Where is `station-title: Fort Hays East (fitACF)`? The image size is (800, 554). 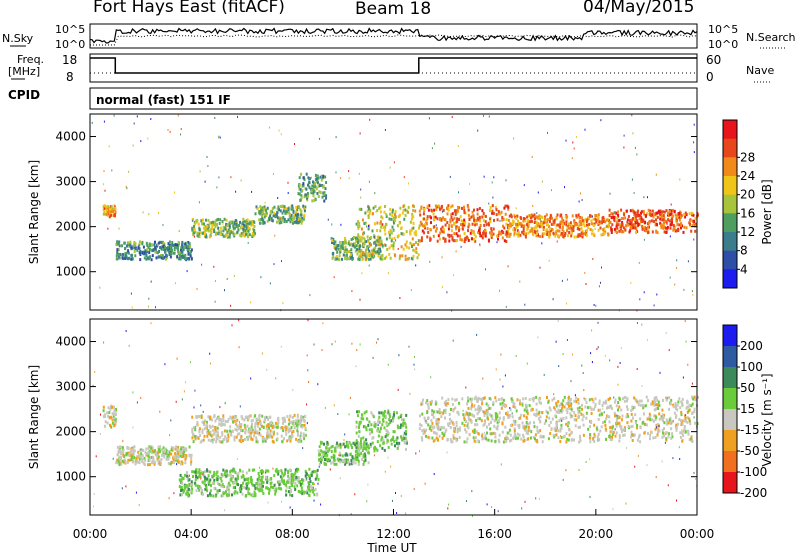 station-title: Fort Hays East (fitACF) is located at coordinates (189, 8).